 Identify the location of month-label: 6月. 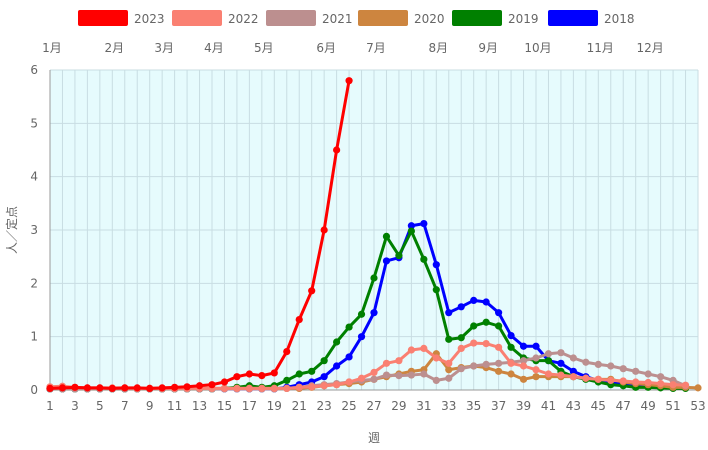
(326, 48).